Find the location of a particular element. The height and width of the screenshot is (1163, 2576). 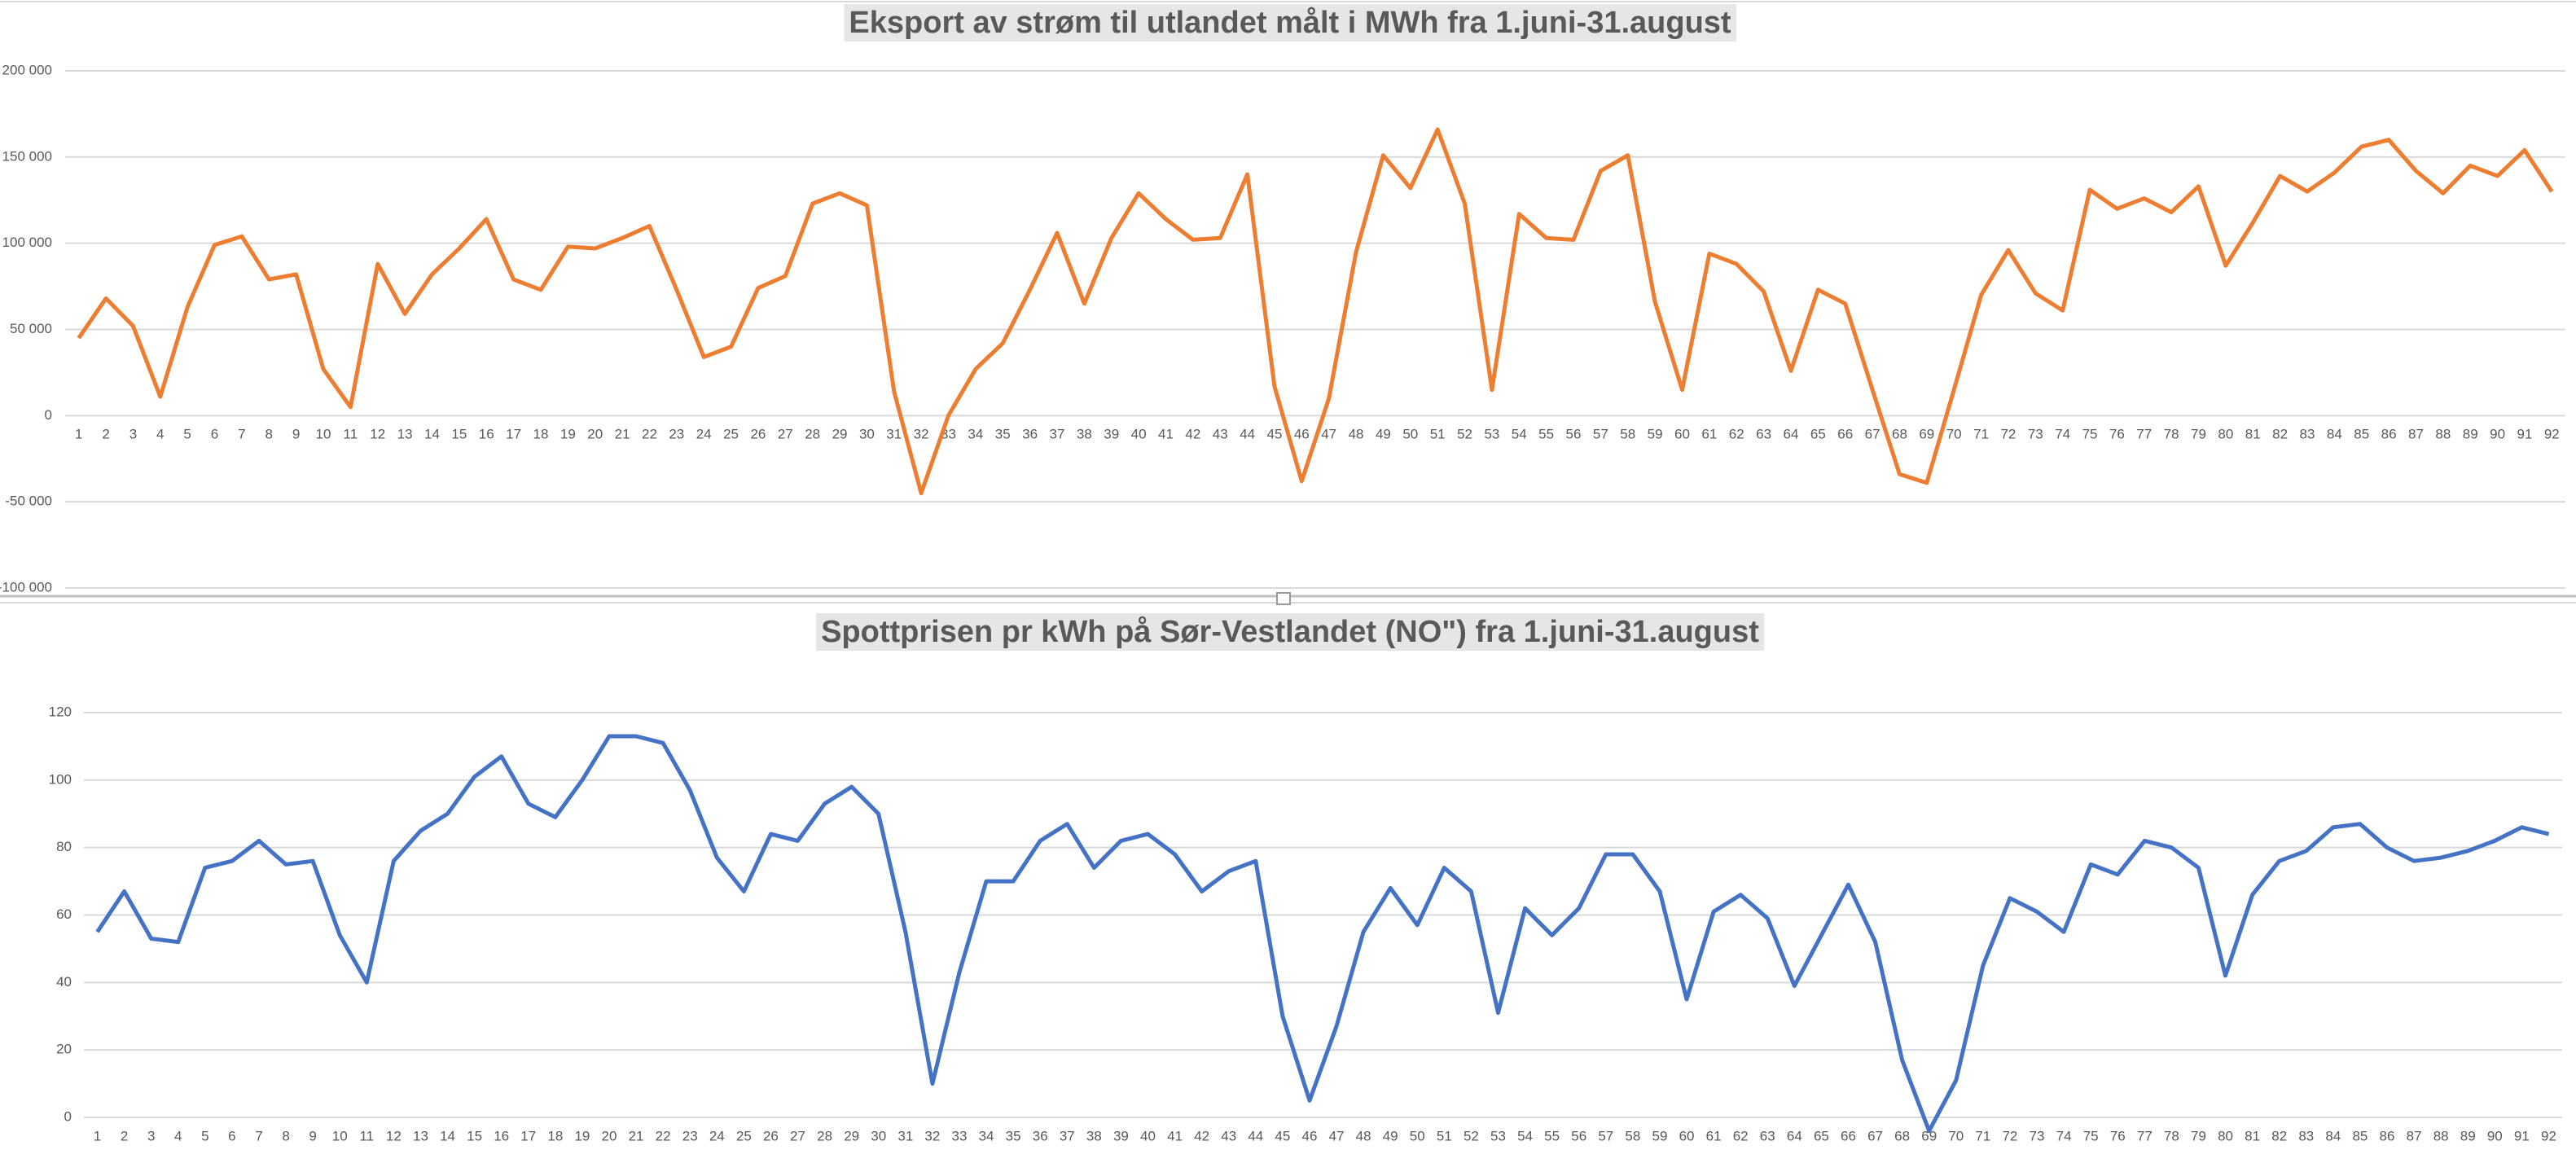

x-tick-label: 45 is located at coordinates (1282, 1135).